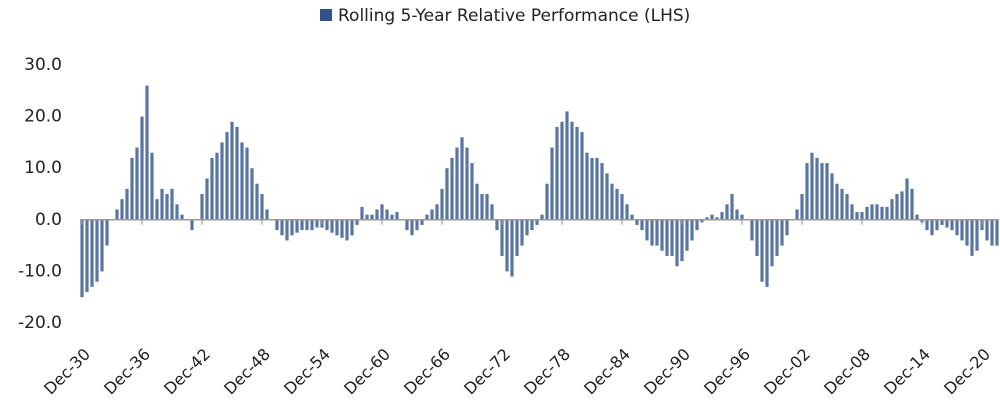 The image size is (1000, 410). Describe the element at coordinates (40, 323) in the screenshot. I see `y-tick-label: -20.0` at that location.